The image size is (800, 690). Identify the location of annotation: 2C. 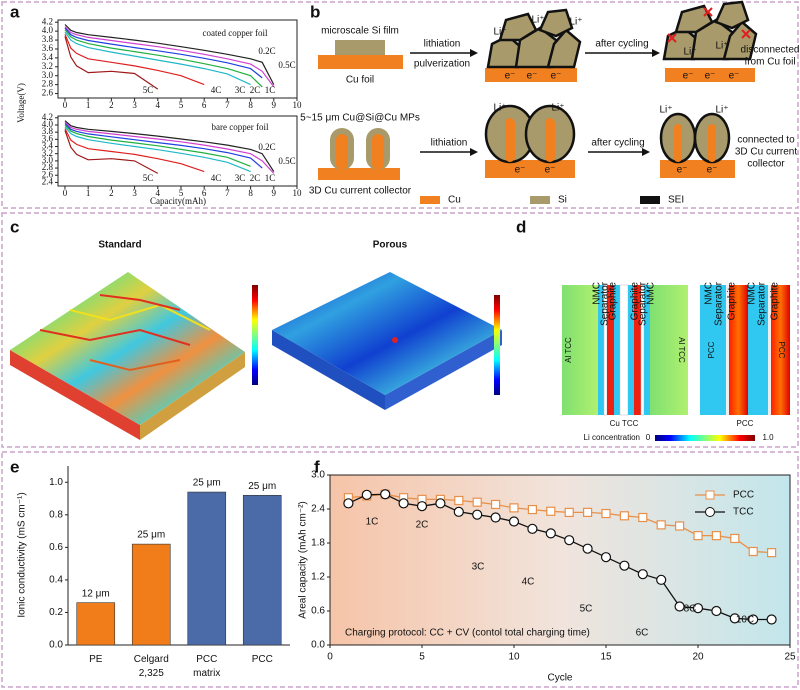
(422, 525).